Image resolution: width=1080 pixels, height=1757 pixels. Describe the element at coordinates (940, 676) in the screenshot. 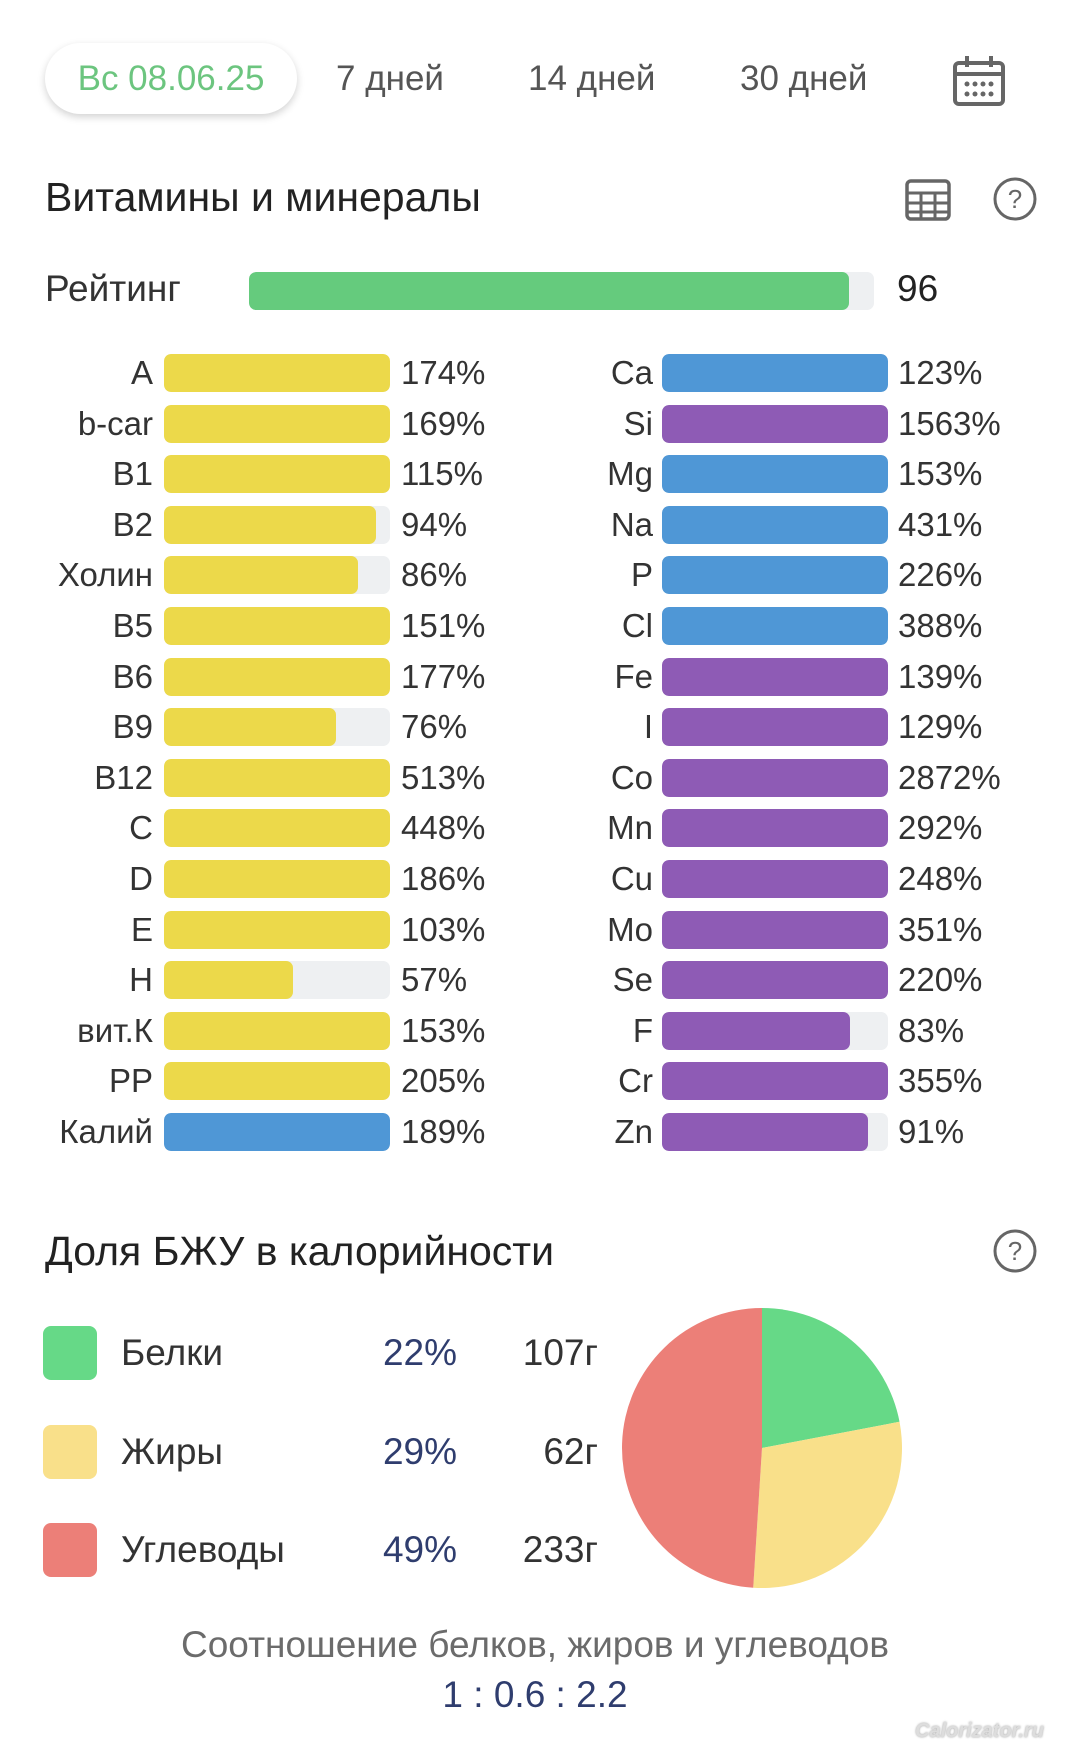

I see `nutrient-value: 139%` at that location.